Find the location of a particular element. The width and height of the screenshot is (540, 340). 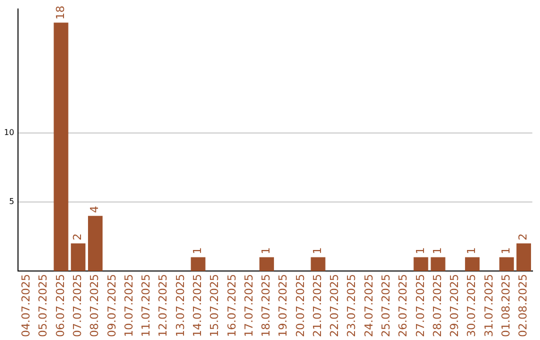

x-tick-label: 12.07.2025 is located at coordinates (163, 306).